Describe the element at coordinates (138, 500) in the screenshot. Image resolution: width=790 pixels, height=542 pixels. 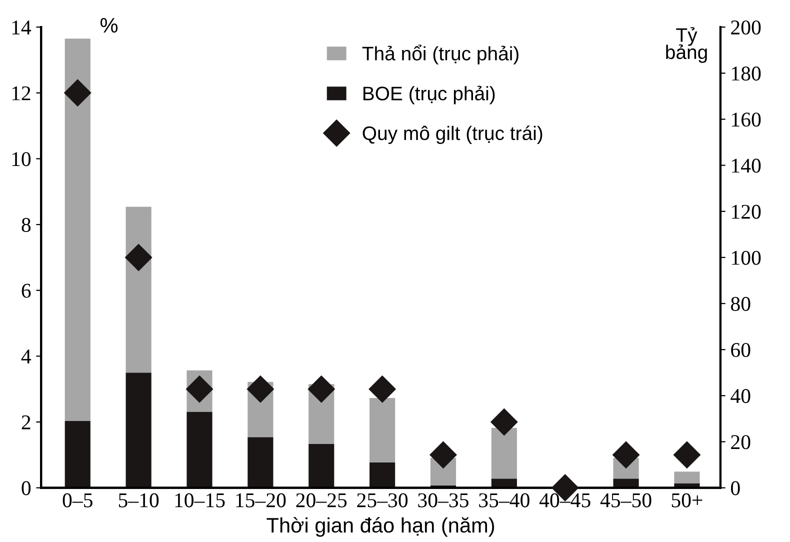
I see `x-tick-label: 5–10` at that location.